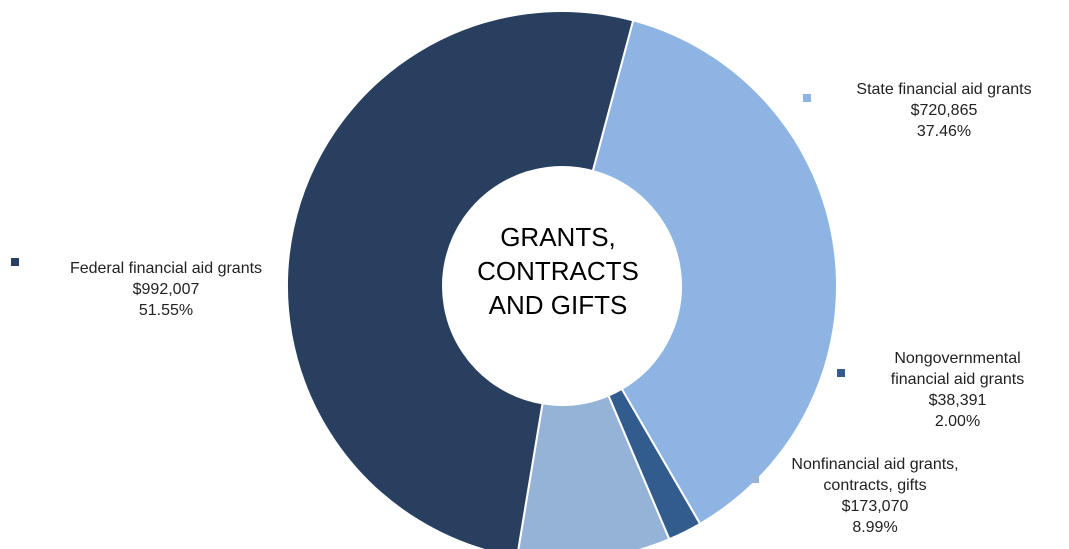 The height and width of the screenshot is (549, 1069). I want to click on chart-title-line-2: CONTRACTS, so click(558, 271).